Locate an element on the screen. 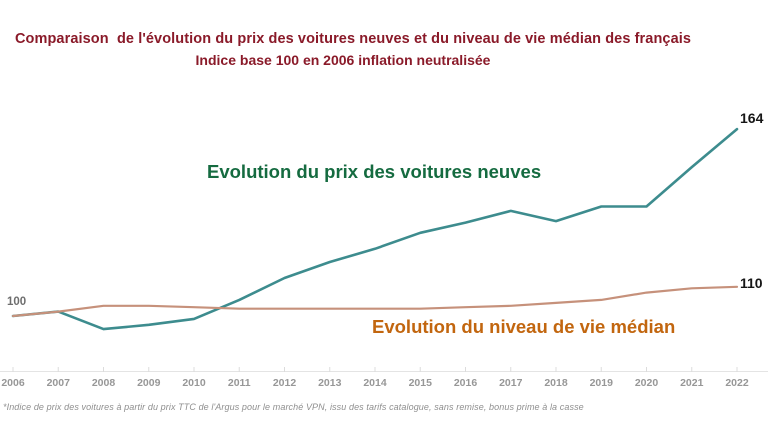 The height and width of the screenshot is (422, 768). niveau-de-vie-line is located at coordinates (375, 301).